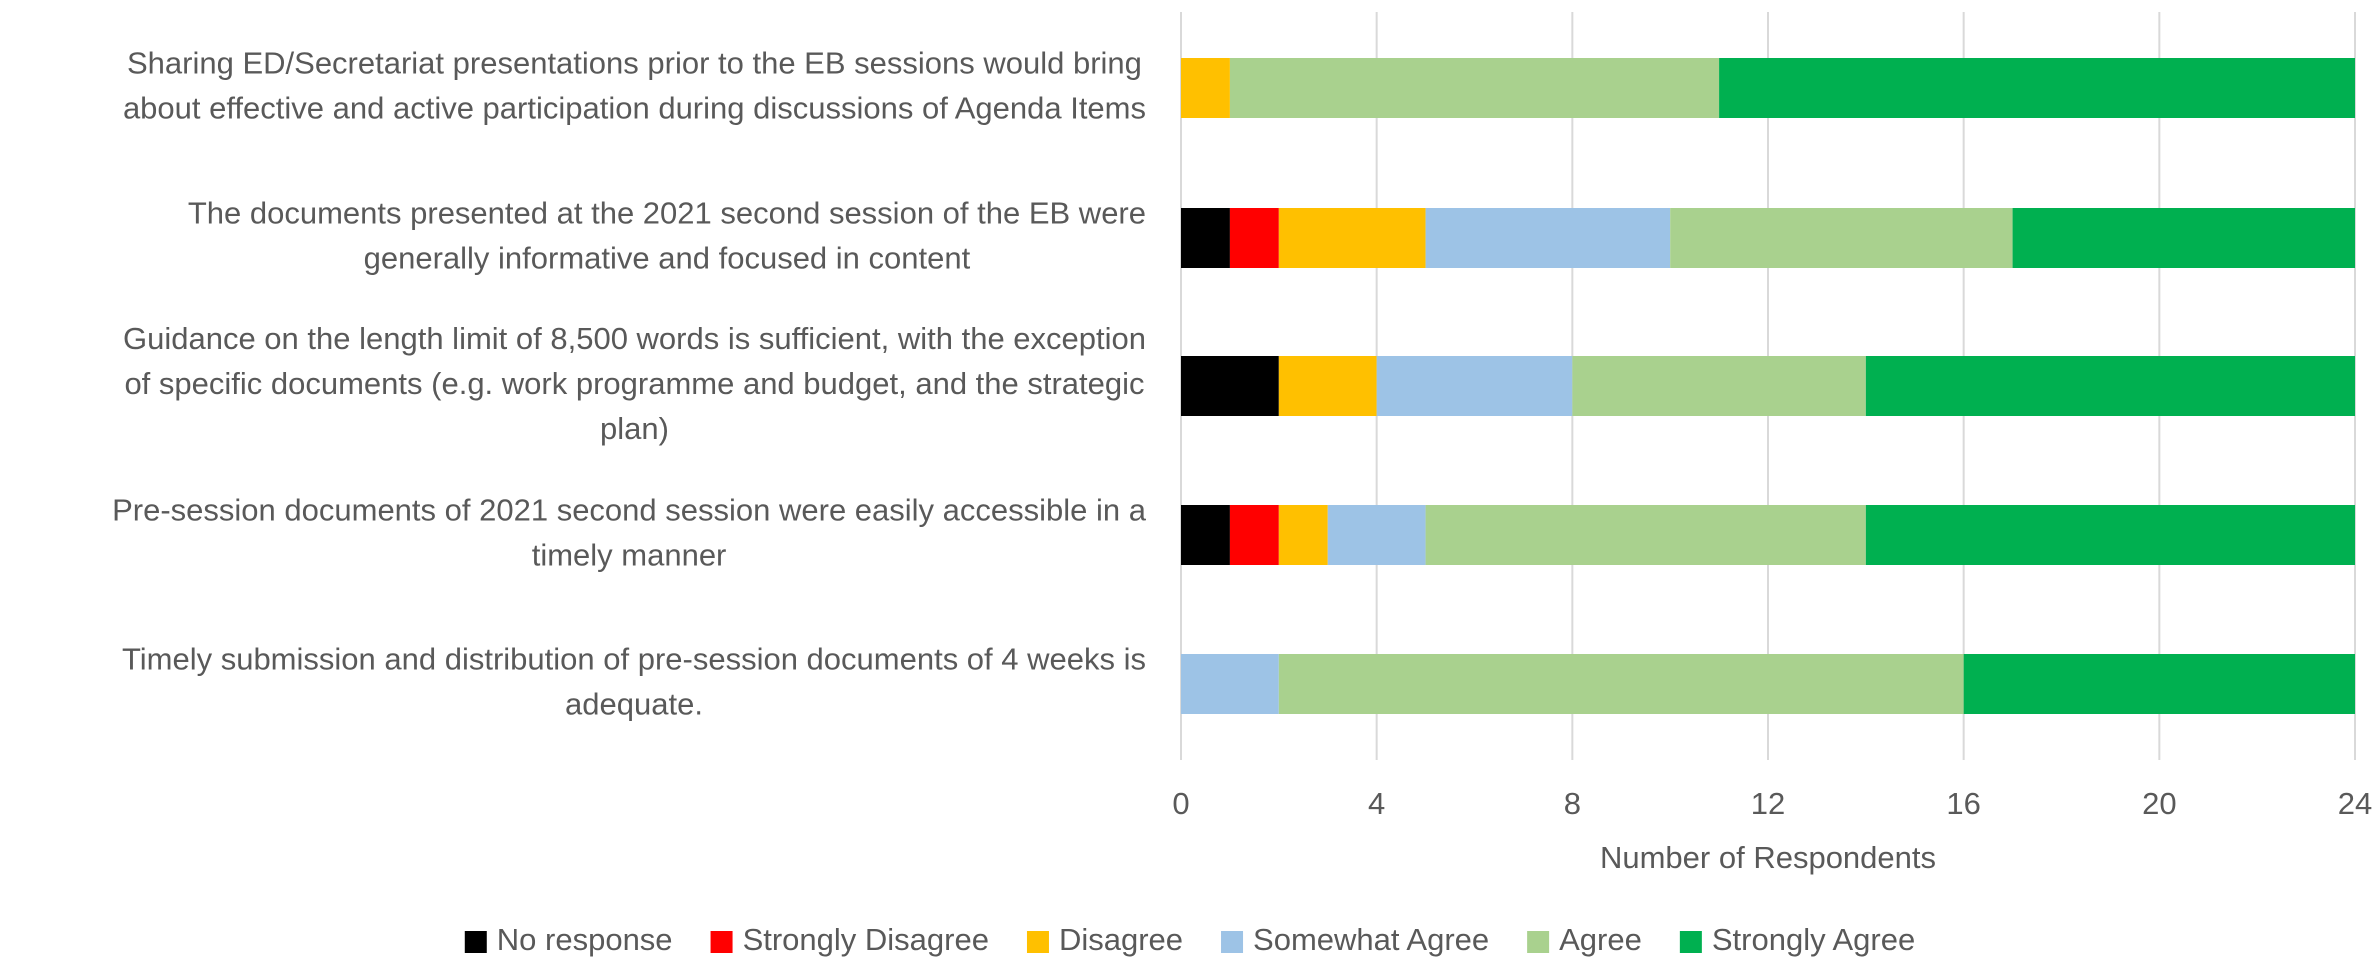 The height and width of the screenshot is (960, 2380). I want to click on legend-item: Disagree, so click(1104, 939).